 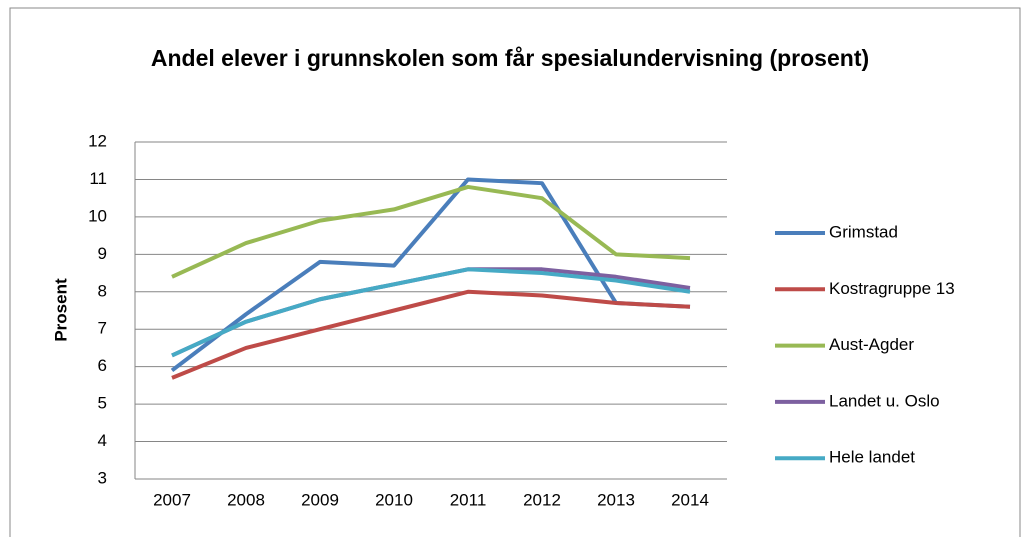 I want to click on legend-label: Aust-Agder, so click(x=871, y=344).